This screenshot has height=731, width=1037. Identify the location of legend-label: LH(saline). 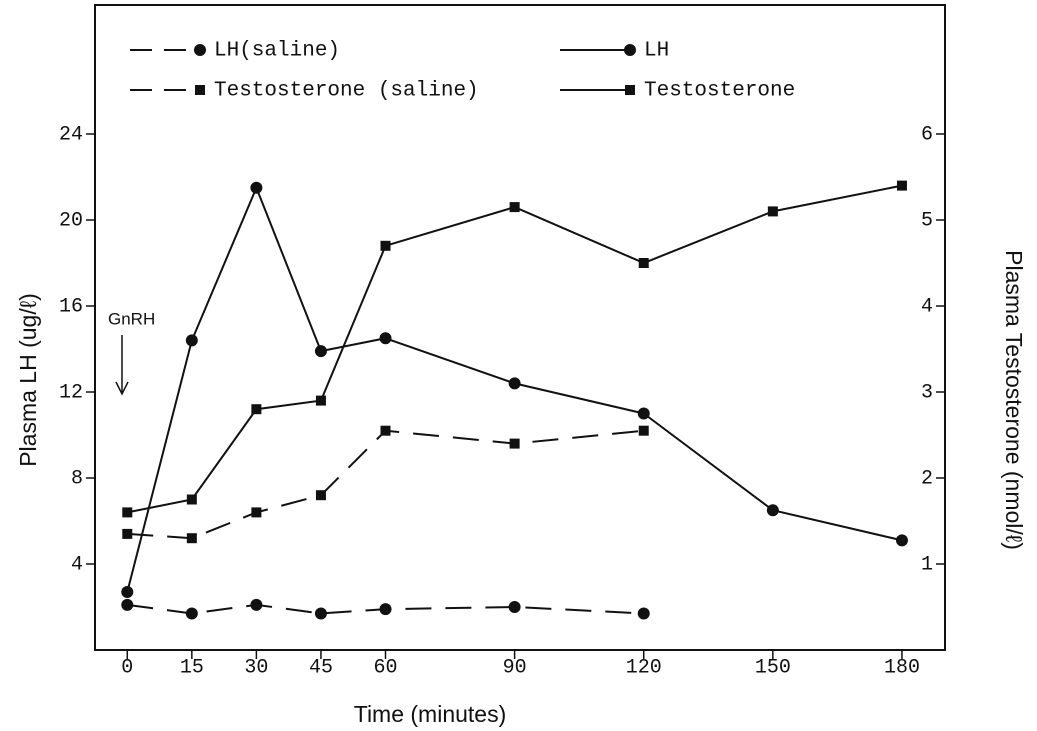
(277, 51).